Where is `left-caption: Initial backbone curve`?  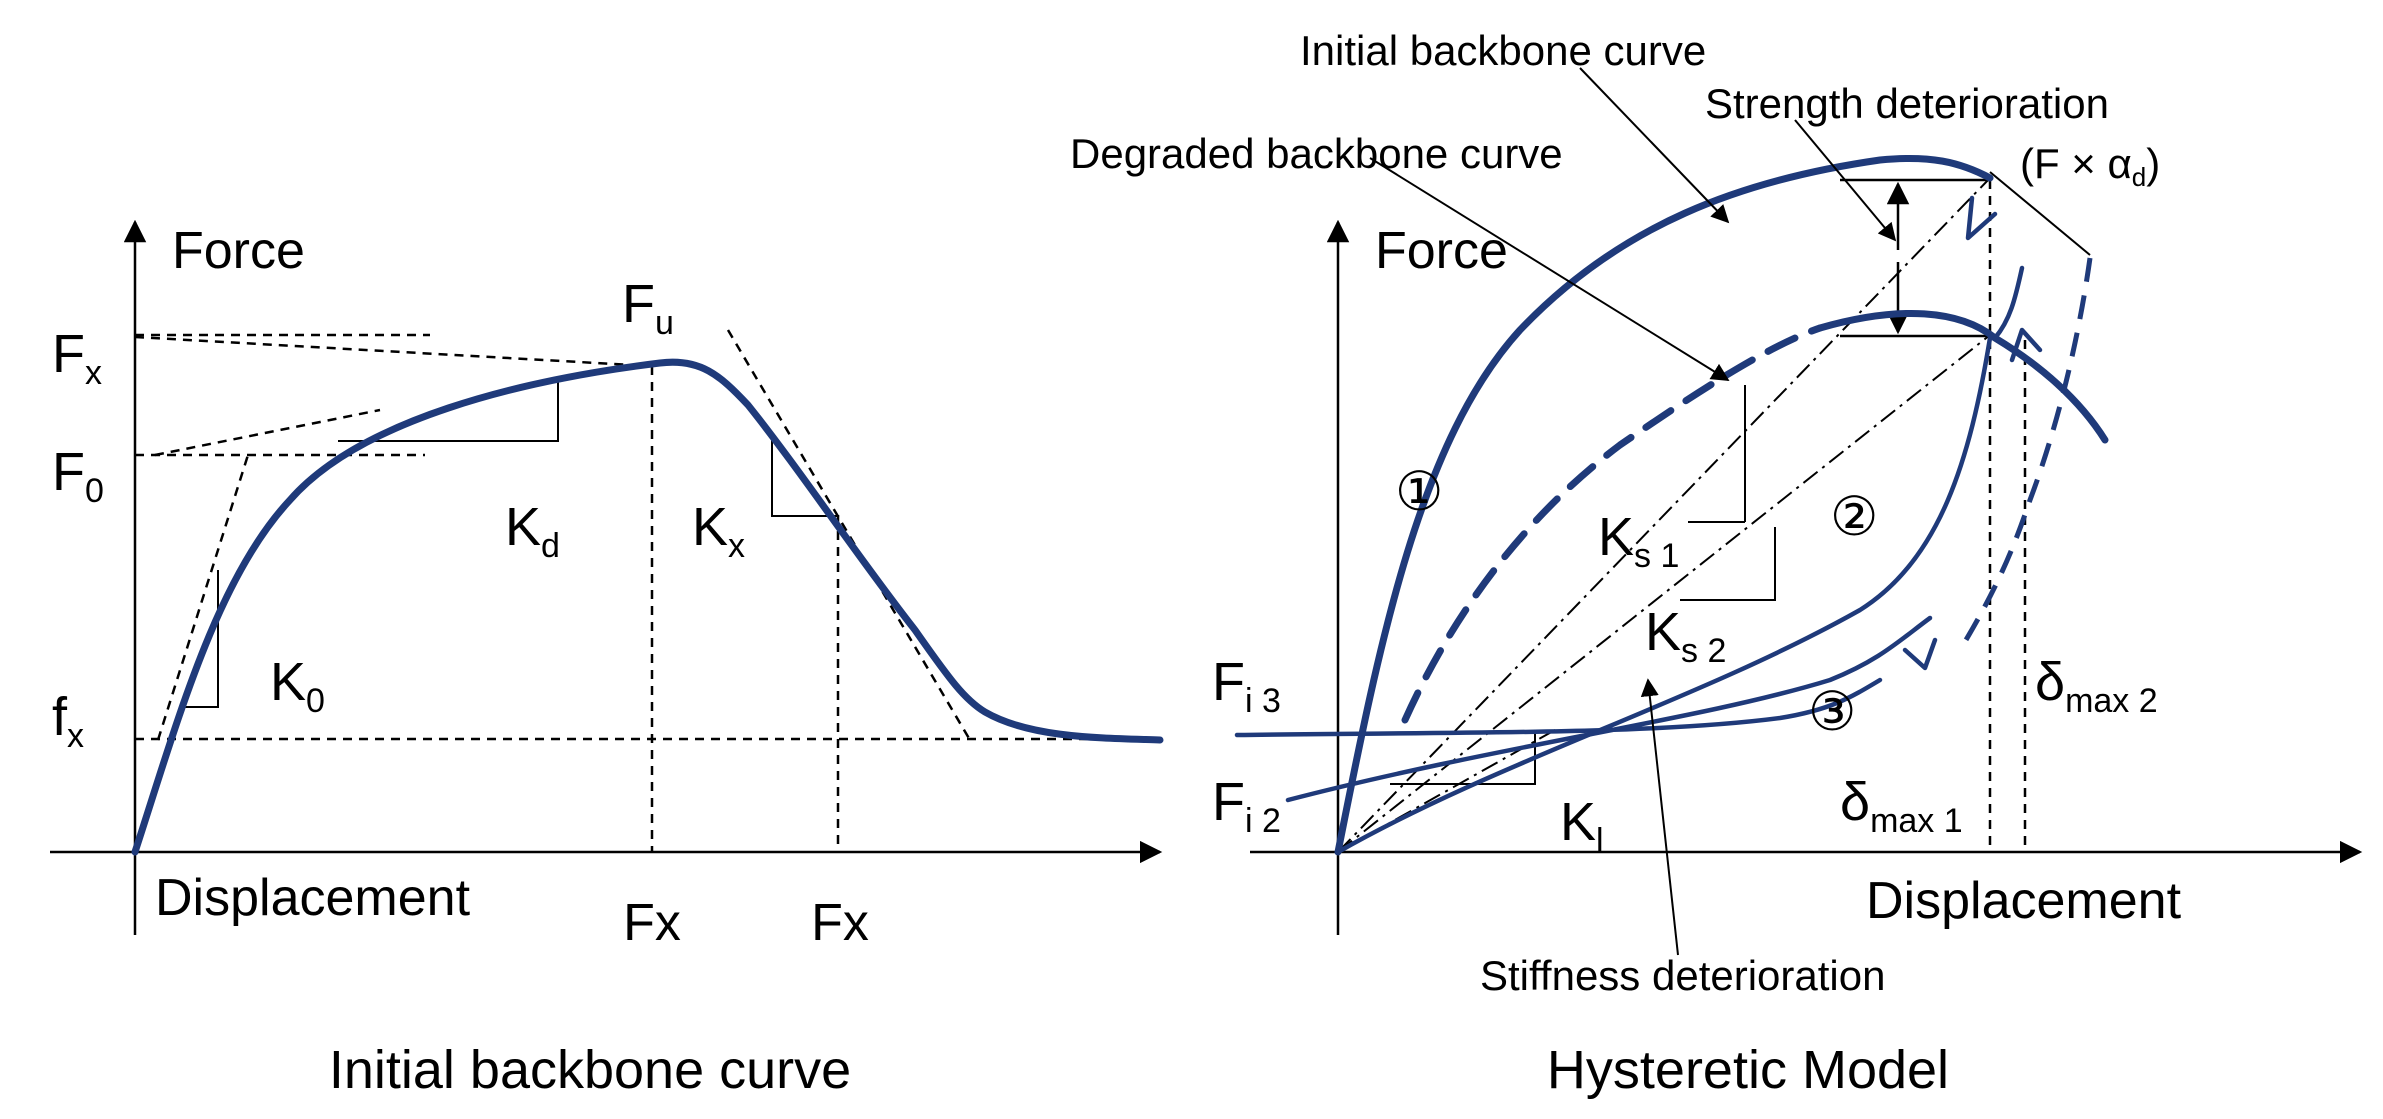 left-caption: Initial backbone curve is located at coordinates (590, 1070).